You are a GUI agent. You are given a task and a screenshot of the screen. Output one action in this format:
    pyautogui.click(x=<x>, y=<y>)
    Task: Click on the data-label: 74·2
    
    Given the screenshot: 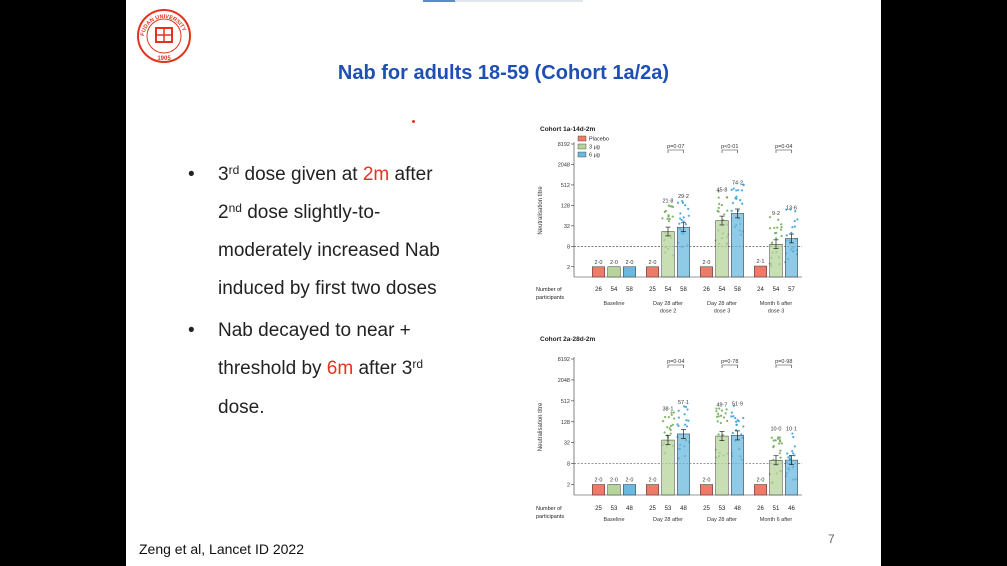 What is the action you would take?
    pyautogui.click(x=737, y=183)
    